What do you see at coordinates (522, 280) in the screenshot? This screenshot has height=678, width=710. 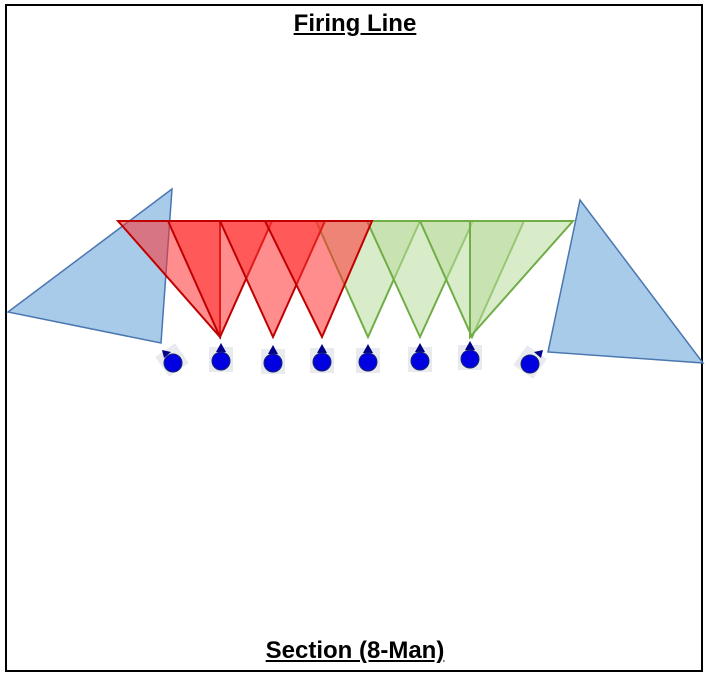 I see `fire-sector-green` at bounding box center [522, 280].